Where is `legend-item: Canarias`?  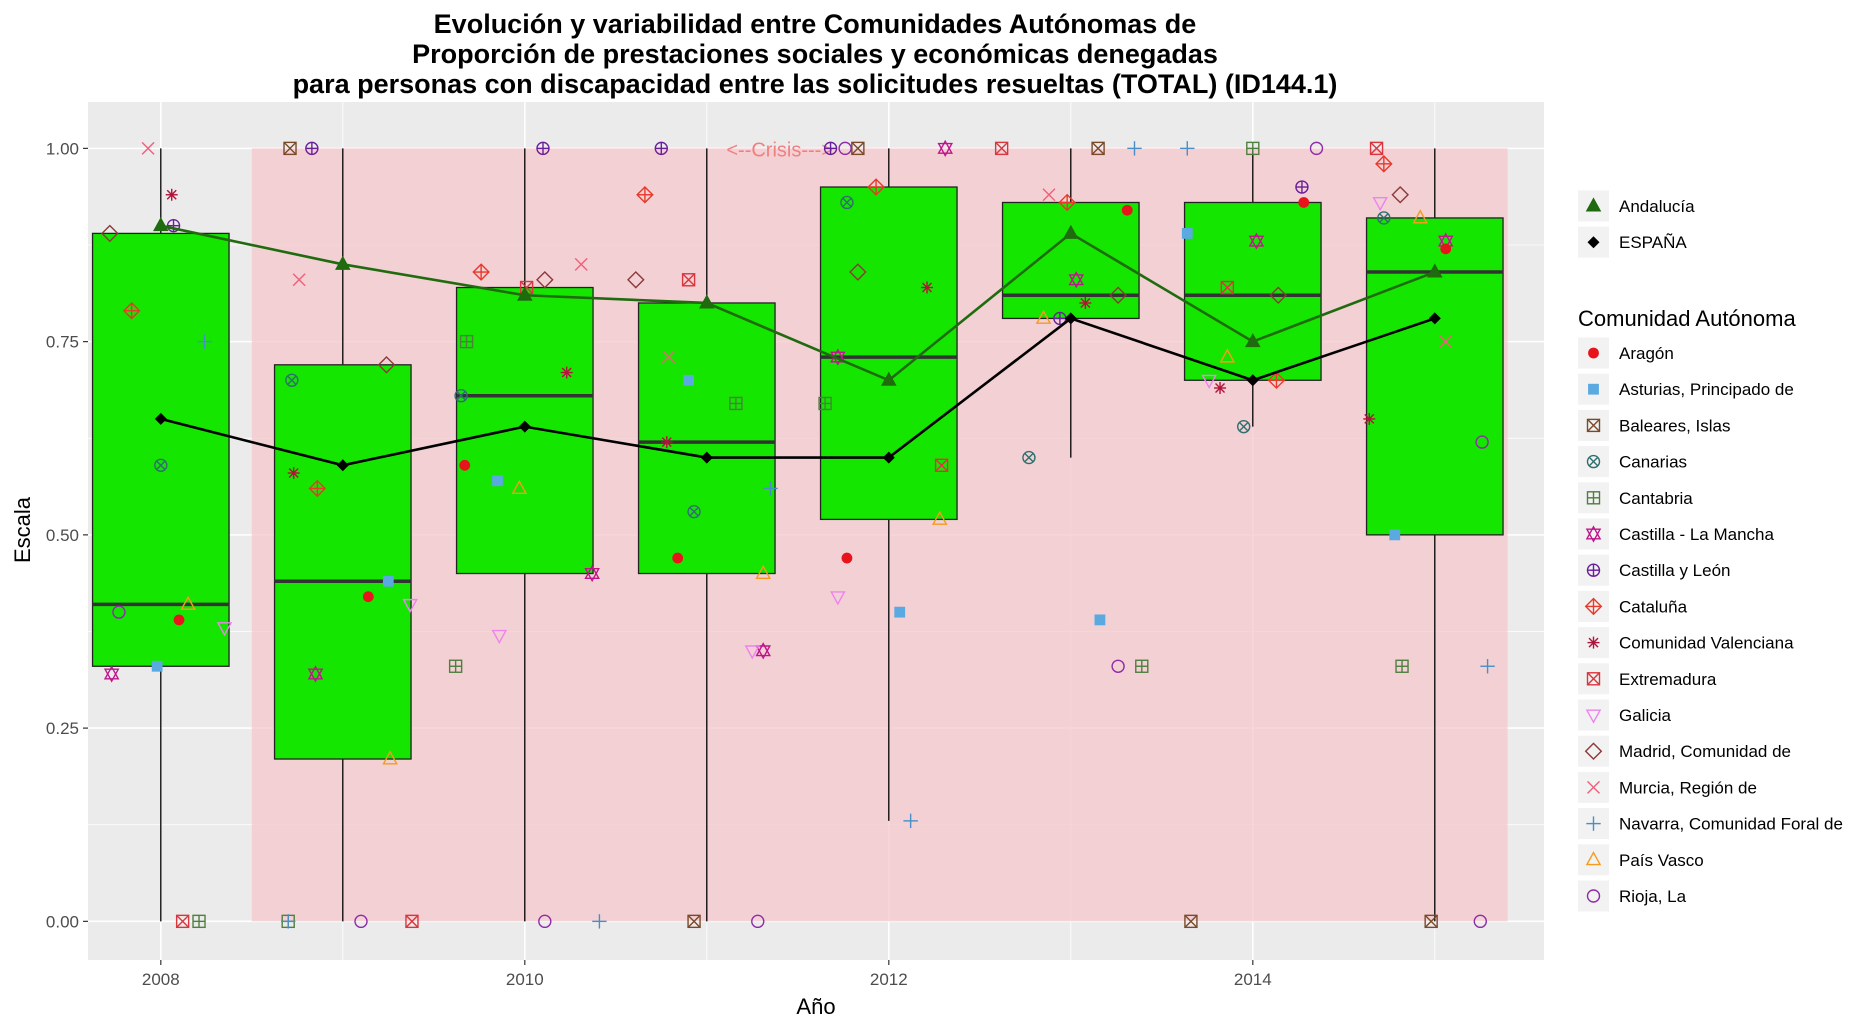 legend-item: Canarias is located at coordinates (1632, 462).